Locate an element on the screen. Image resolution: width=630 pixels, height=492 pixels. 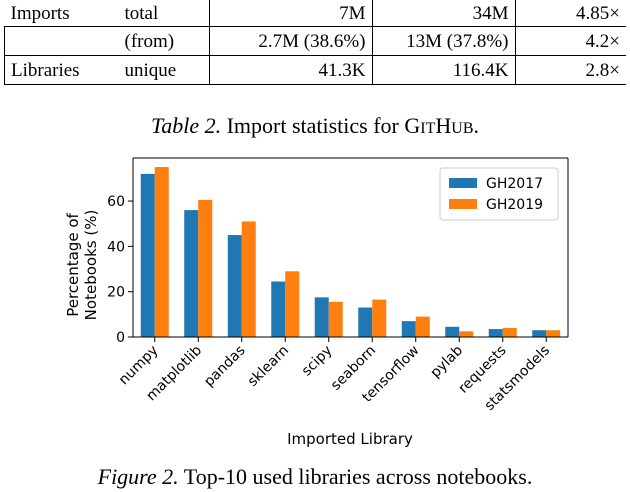
bar-gh2017-requests is located at coordinates (495, 333).